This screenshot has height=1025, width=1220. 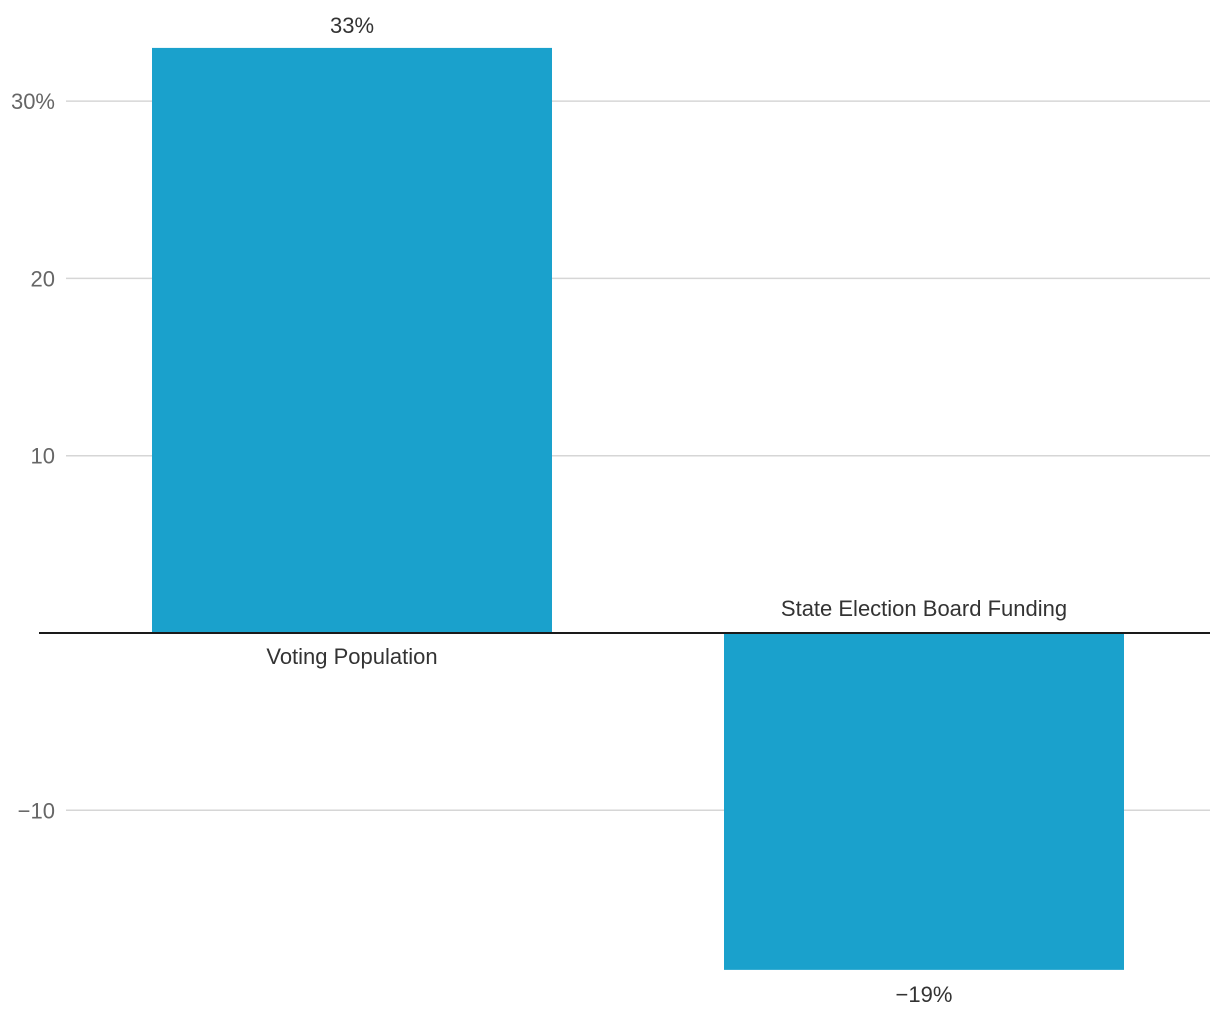 What do you see at coordinates (351, 656) in the screenshot?
I see `category-label: Voting Population` at bounding box center [351, 656].